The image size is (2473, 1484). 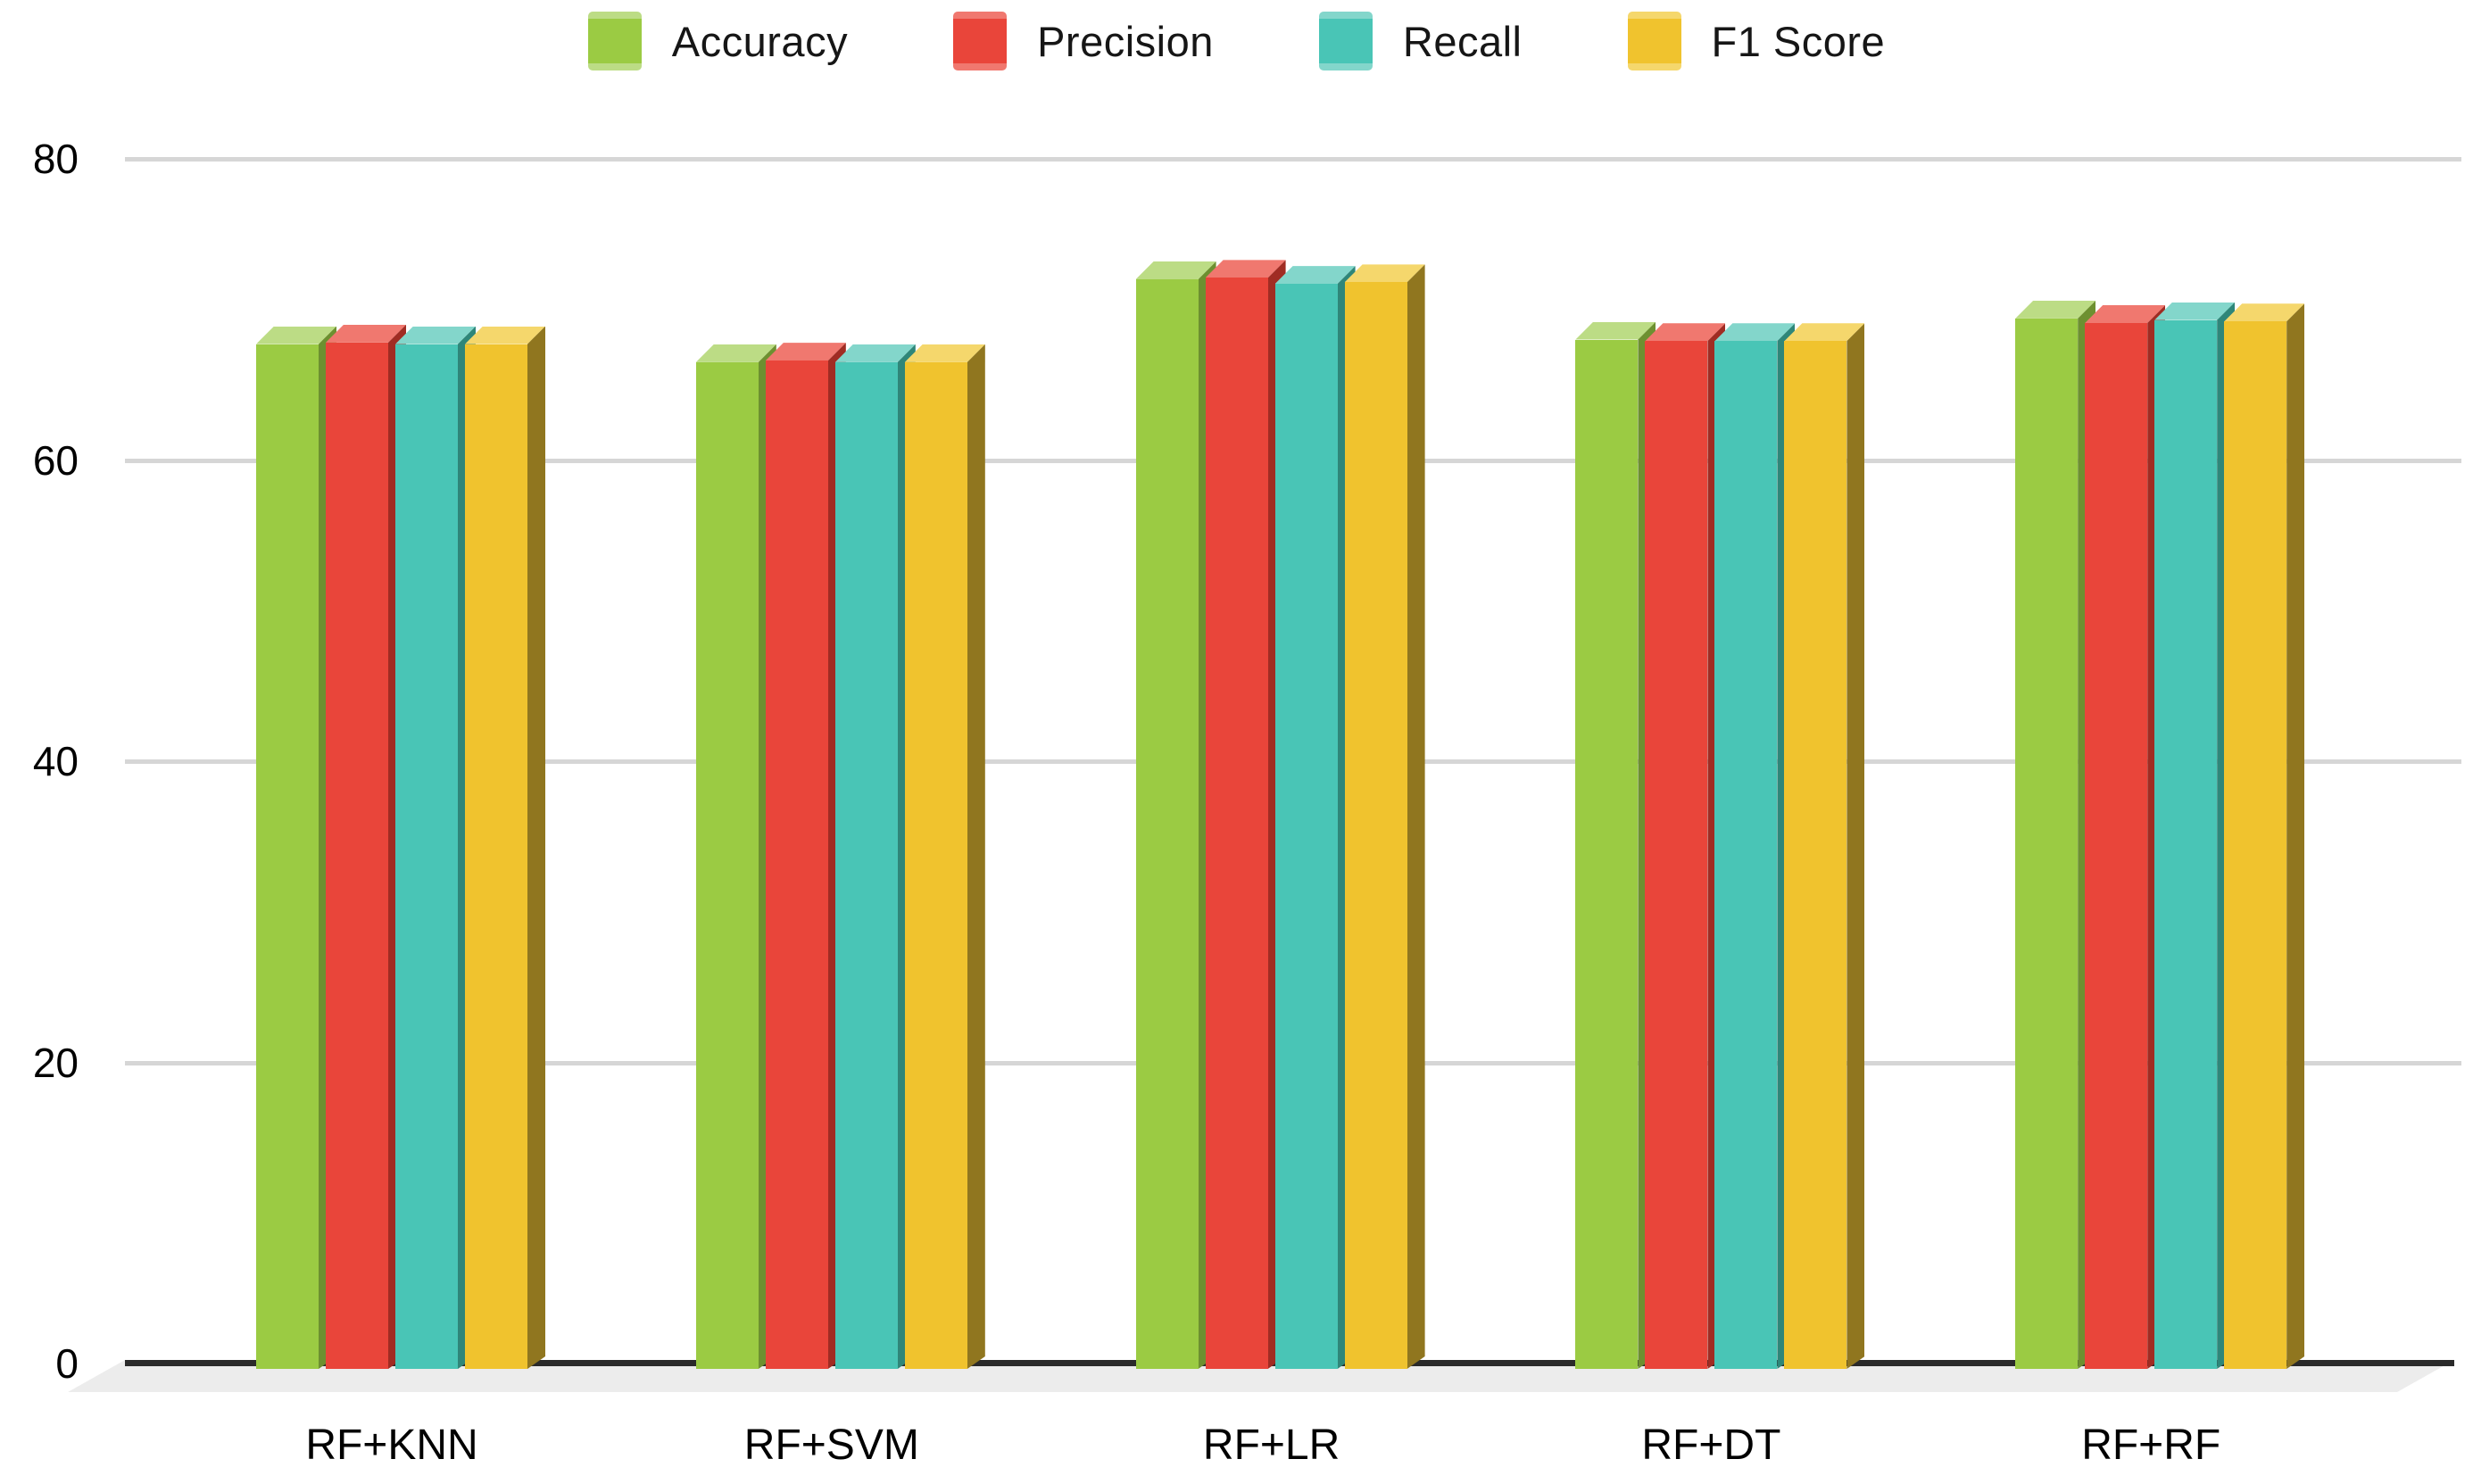 What do you see at coordinates (1375, 825) in the screenshot?
I see `bar-f1-score-rf-lr` at bounding box center [1375, 825].